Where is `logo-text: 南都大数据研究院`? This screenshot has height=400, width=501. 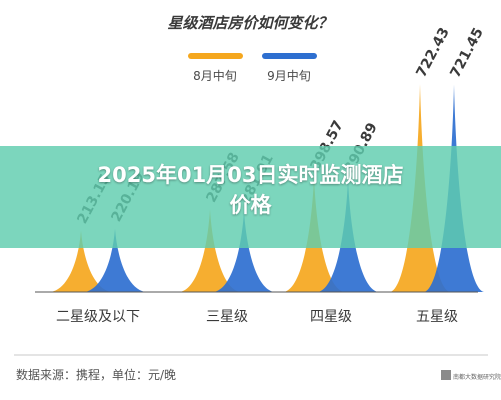 logo-text: 南都大数据研究院 is located at coordinates (477, 377).